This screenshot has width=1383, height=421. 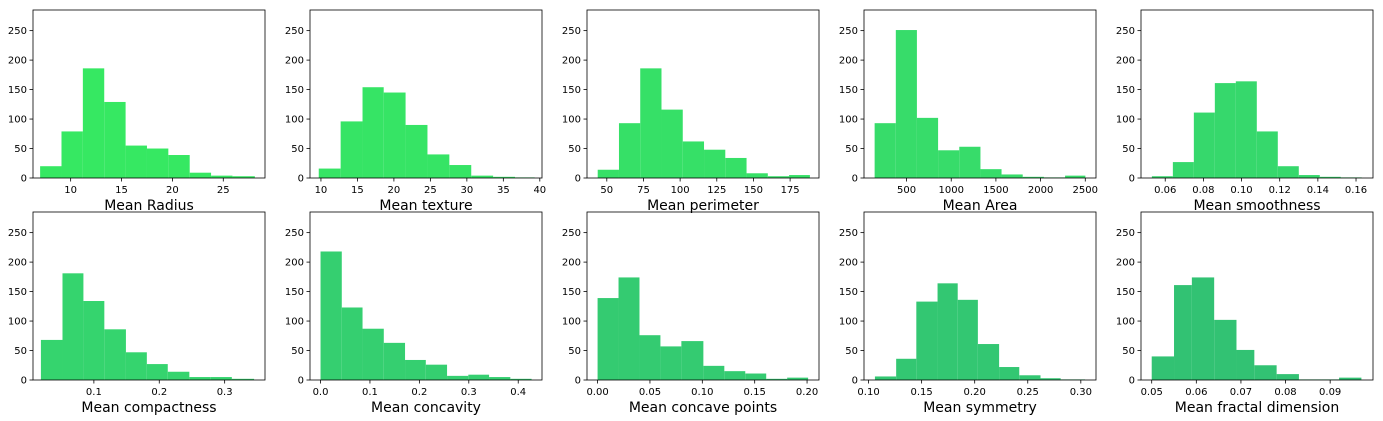 What do you see at coordinates (1330, 392) in the screenshot?
I see `x-tick-label: 0.09` at bounding box center [1330, 392].